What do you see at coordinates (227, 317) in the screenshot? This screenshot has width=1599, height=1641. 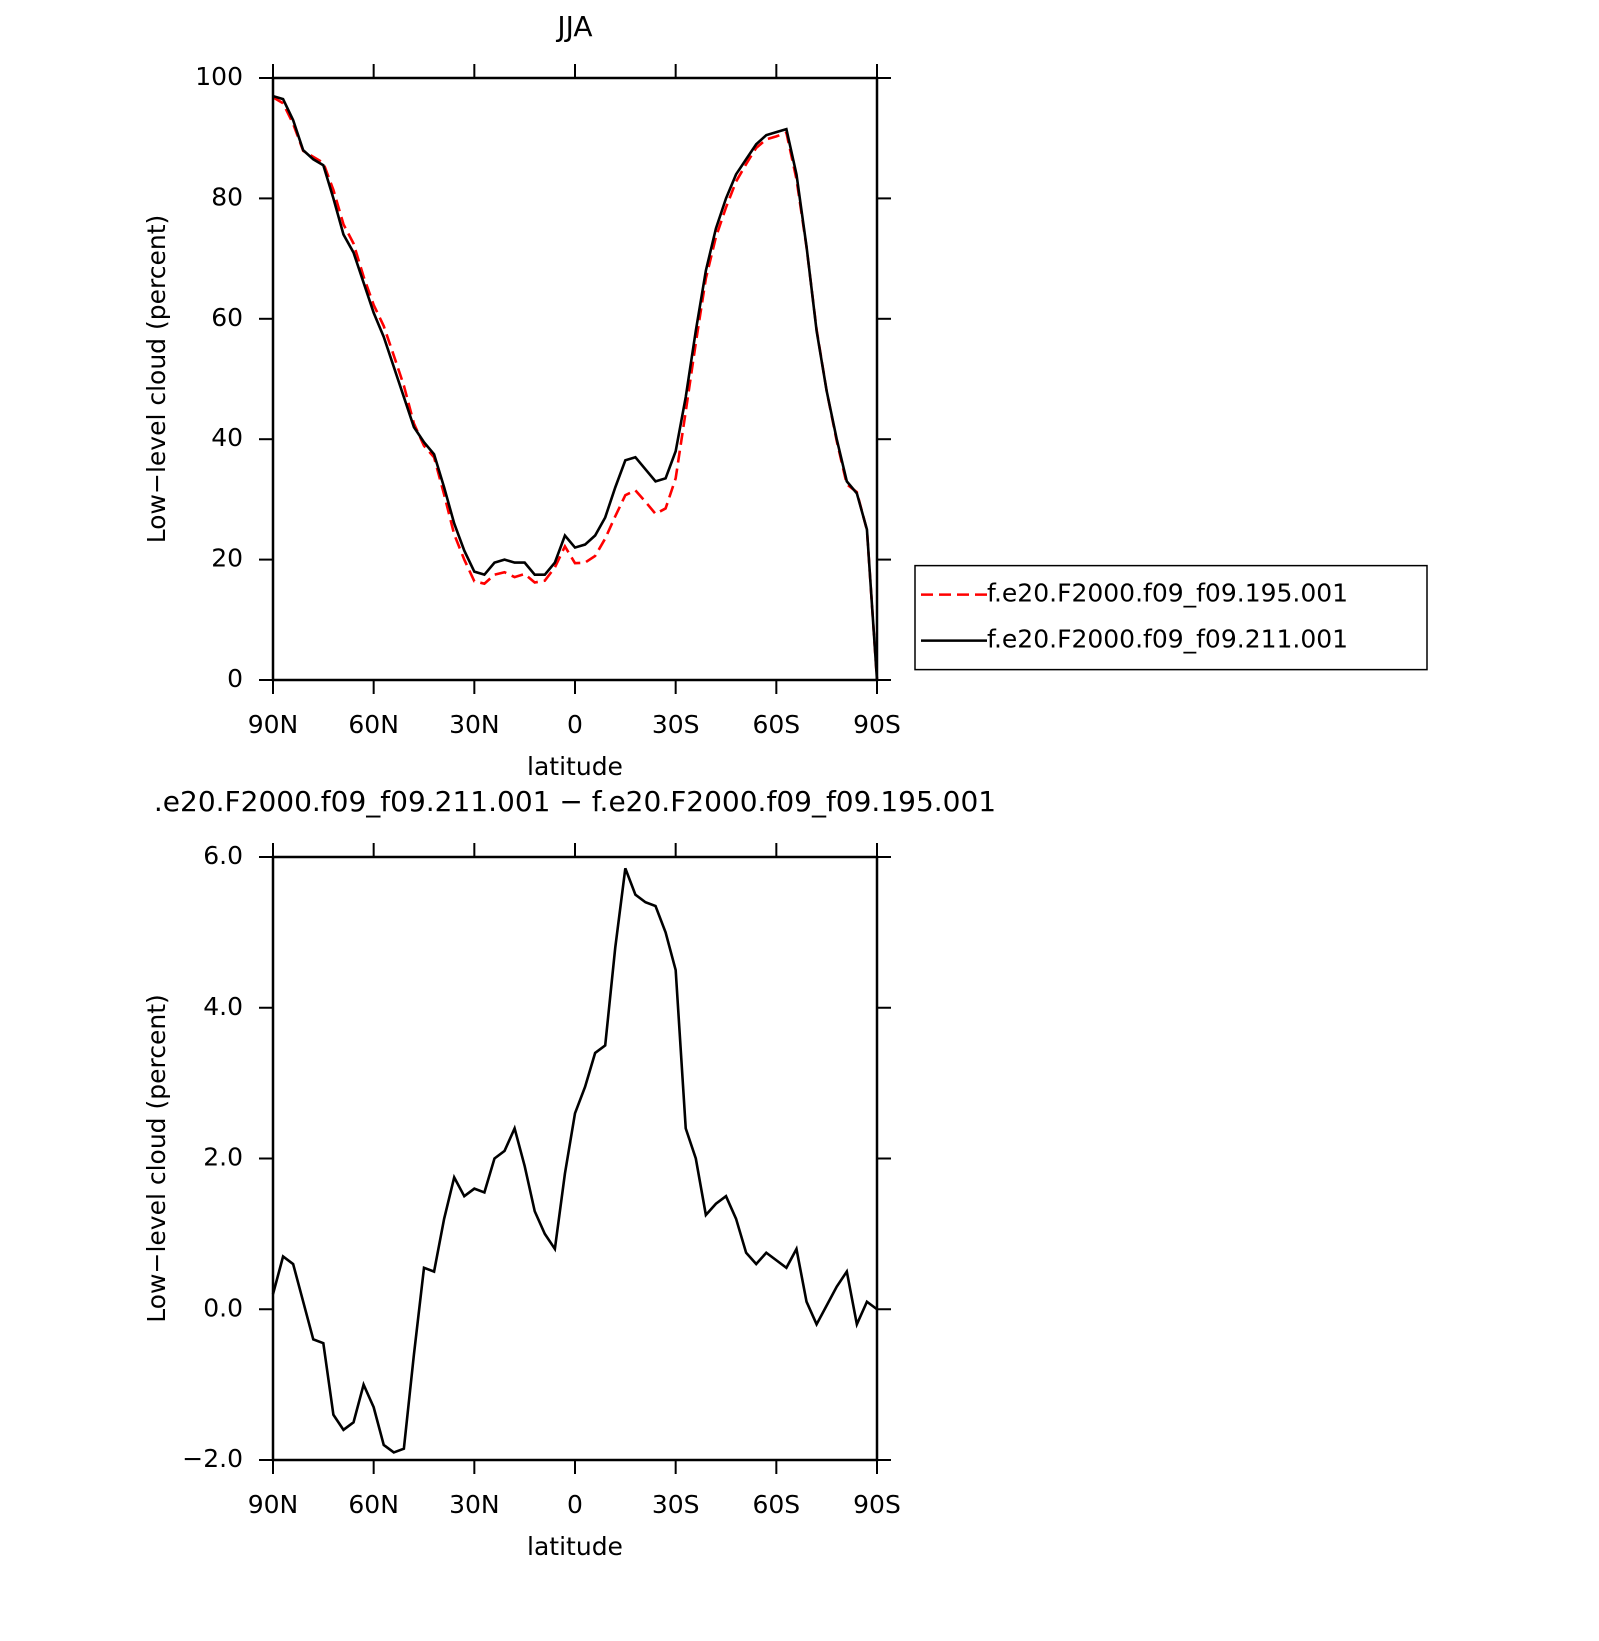 I see `y-tick-label: 60` at bounding box center [227, 317].